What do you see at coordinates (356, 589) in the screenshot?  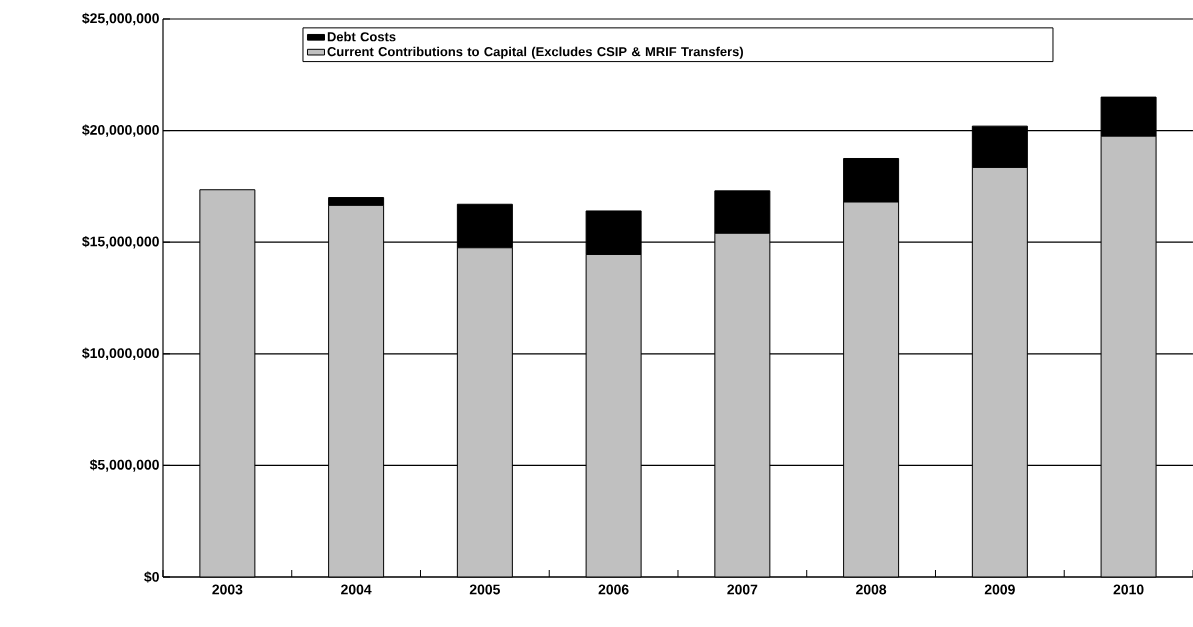 I see `x-tick-label: 2004` at bounding box center [356, 589].